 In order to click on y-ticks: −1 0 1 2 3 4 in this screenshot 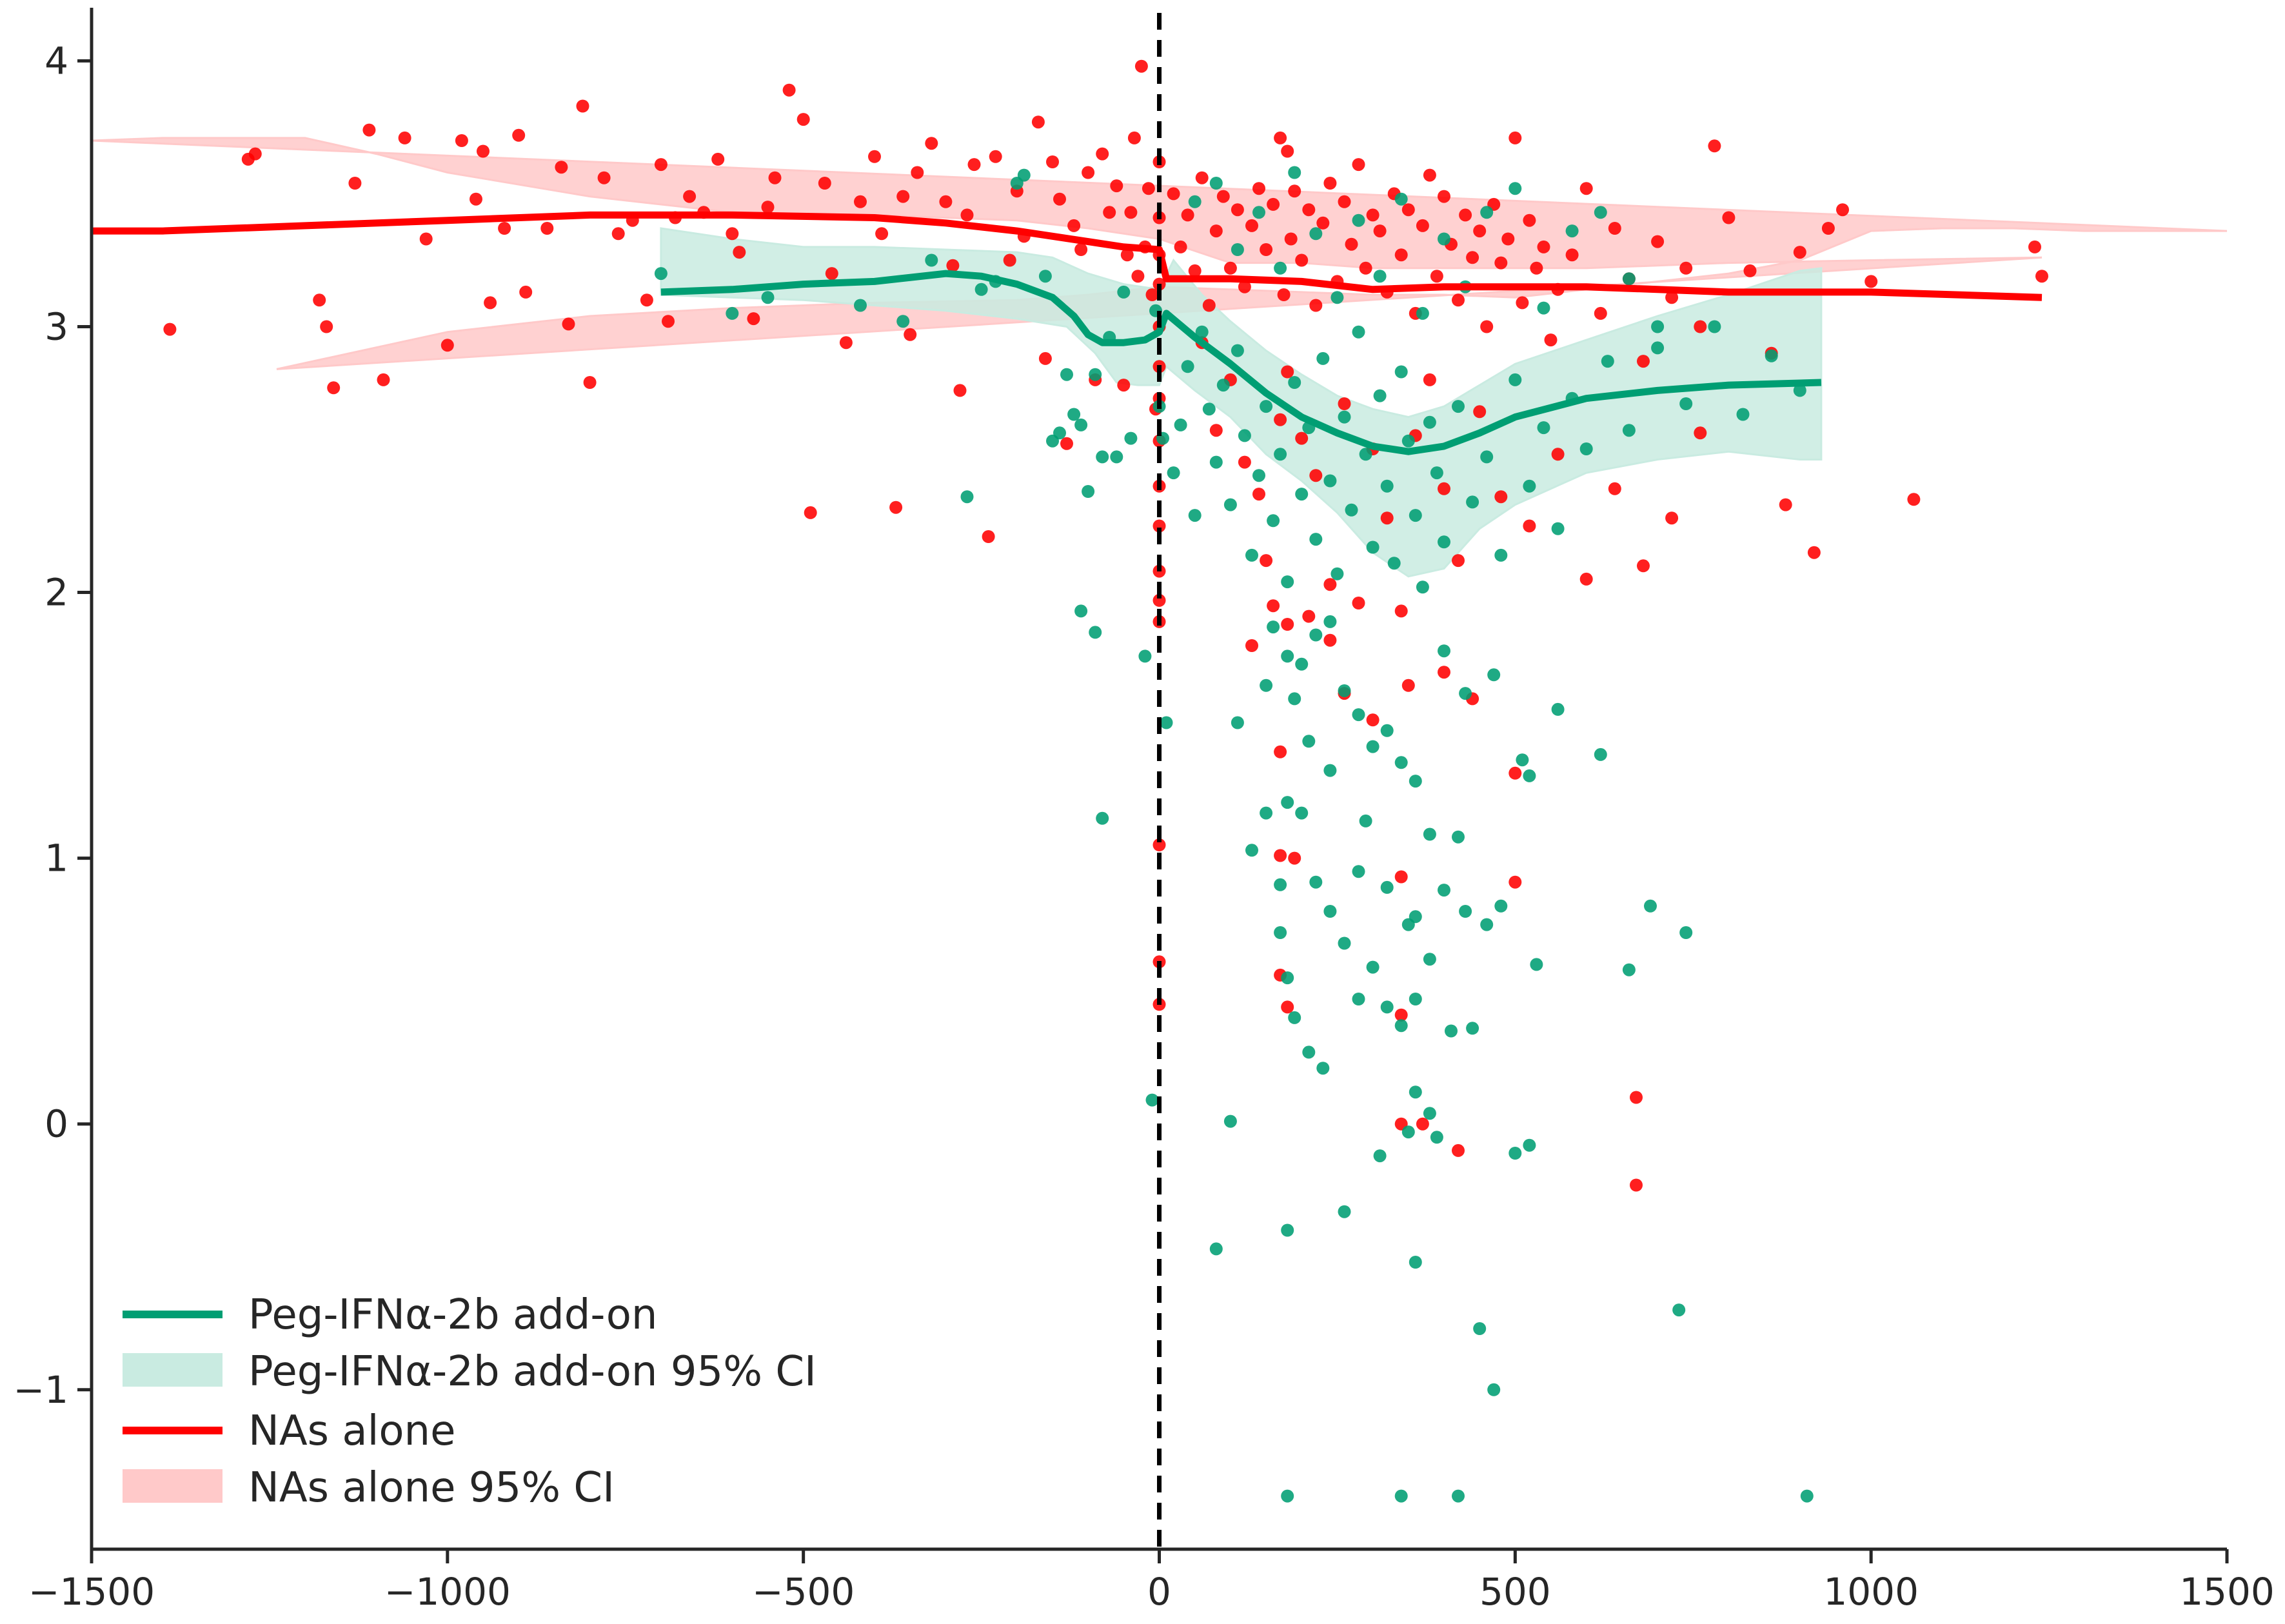, I will do `click(53, 725)`.